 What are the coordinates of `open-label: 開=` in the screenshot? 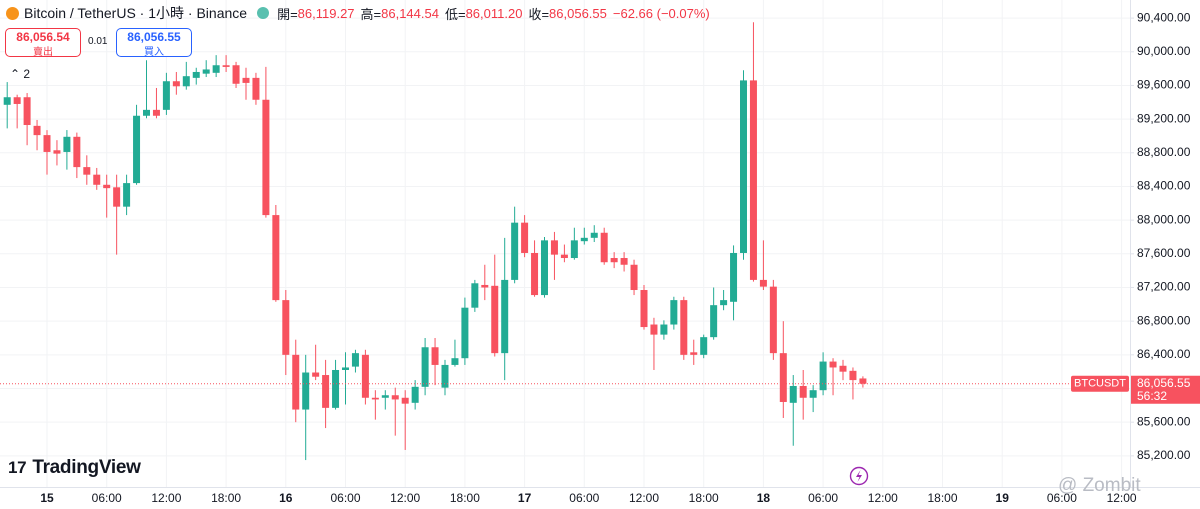 It's located at (287, 14).